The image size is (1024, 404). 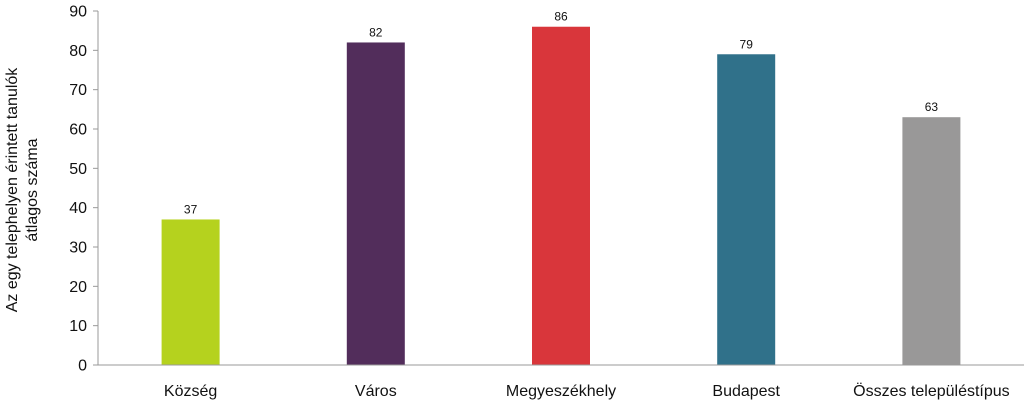 I want to click on y-tick-label: 60, so click(x=78, y=130).